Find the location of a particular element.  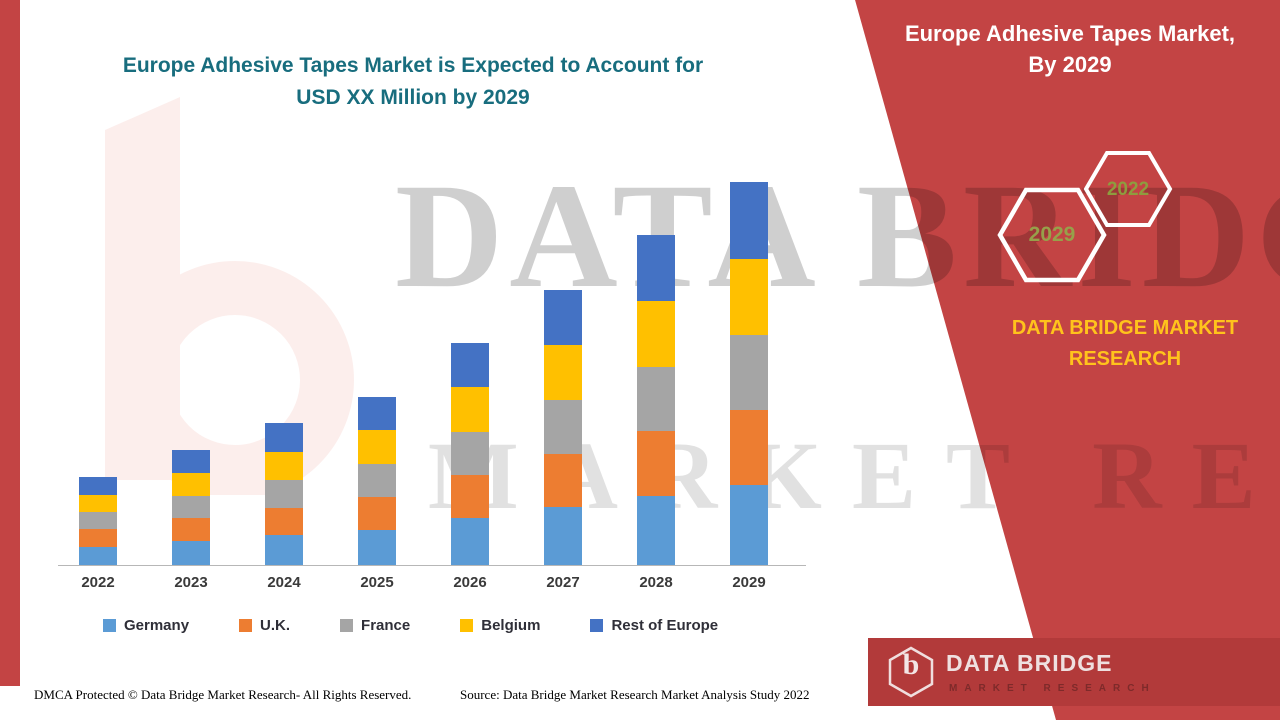

bar-2025 is located at coordinates (377, 480).